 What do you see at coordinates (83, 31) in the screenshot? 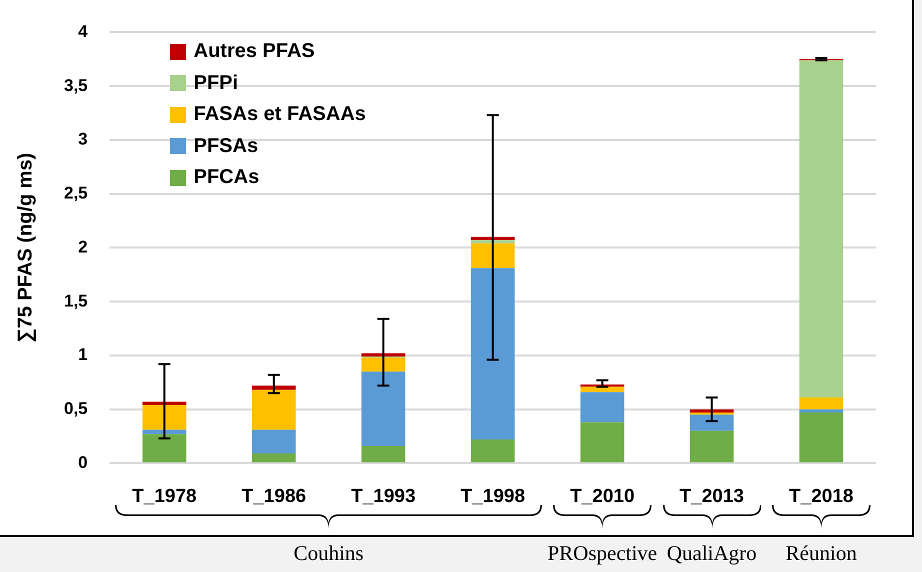
I see `y-tick-label: 4` at bounding box center [83, 31].